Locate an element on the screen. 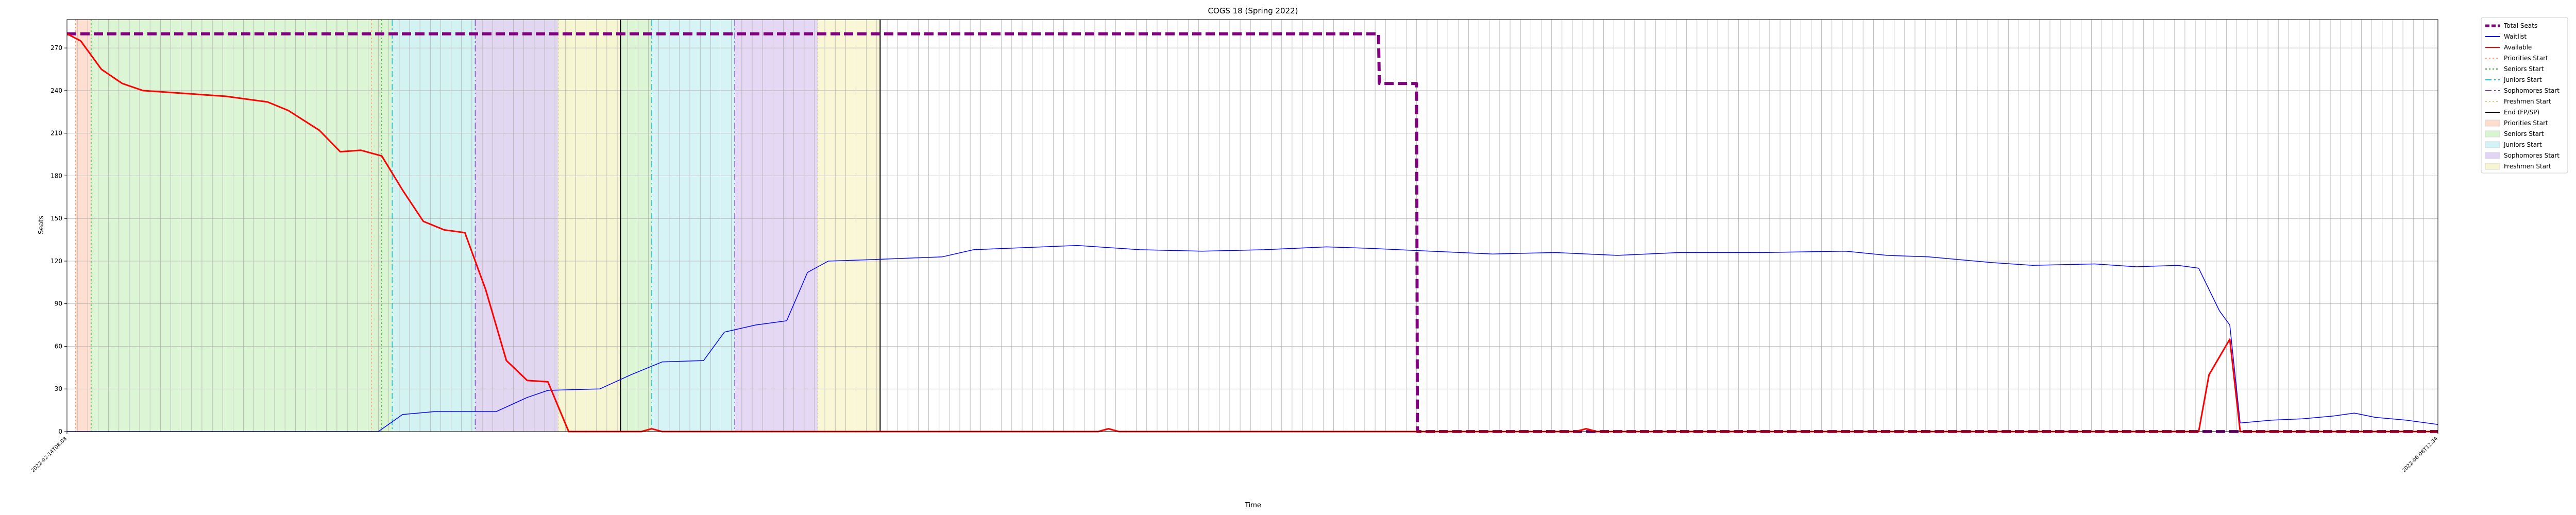 This screenshot has height=515, width=2576. legend-frame is located at coordinates (2524, 95).